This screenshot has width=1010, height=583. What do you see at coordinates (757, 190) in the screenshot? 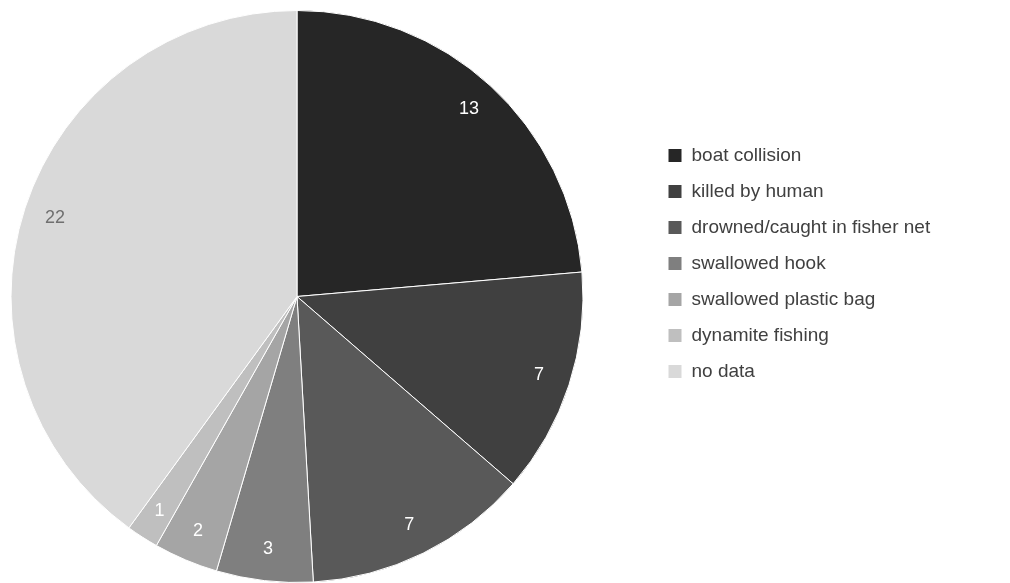
I see `legend-label: killed by human` at bounding box center [757, 190].